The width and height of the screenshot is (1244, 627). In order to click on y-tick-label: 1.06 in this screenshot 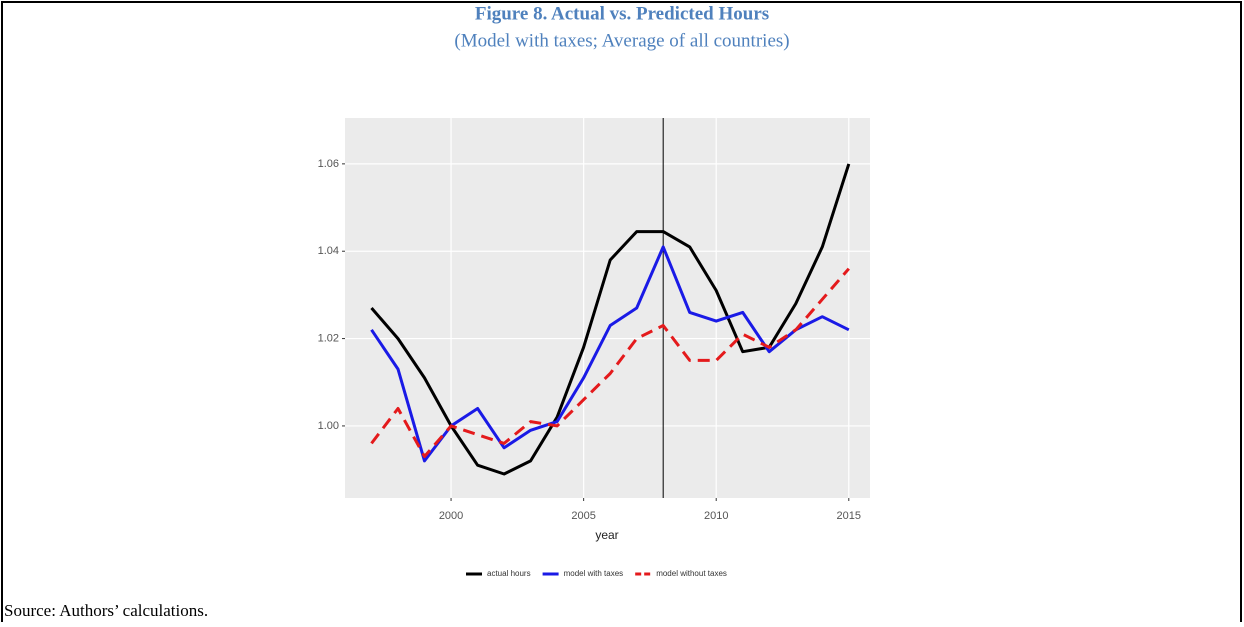, I will do `click(328, 164)`.